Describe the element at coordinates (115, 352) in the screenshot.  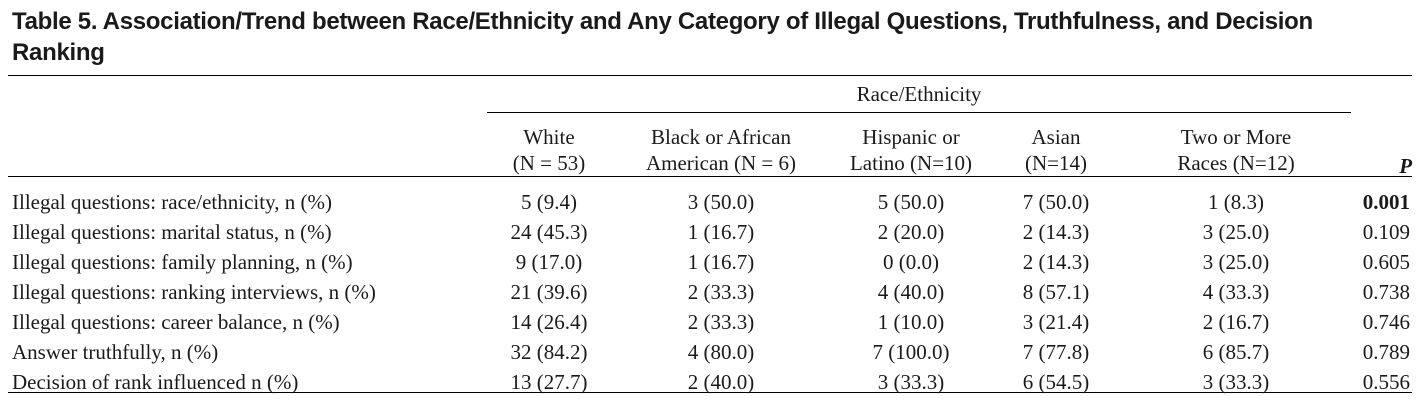
I see `row-label: Answer truthfully, n (%)` at that location.